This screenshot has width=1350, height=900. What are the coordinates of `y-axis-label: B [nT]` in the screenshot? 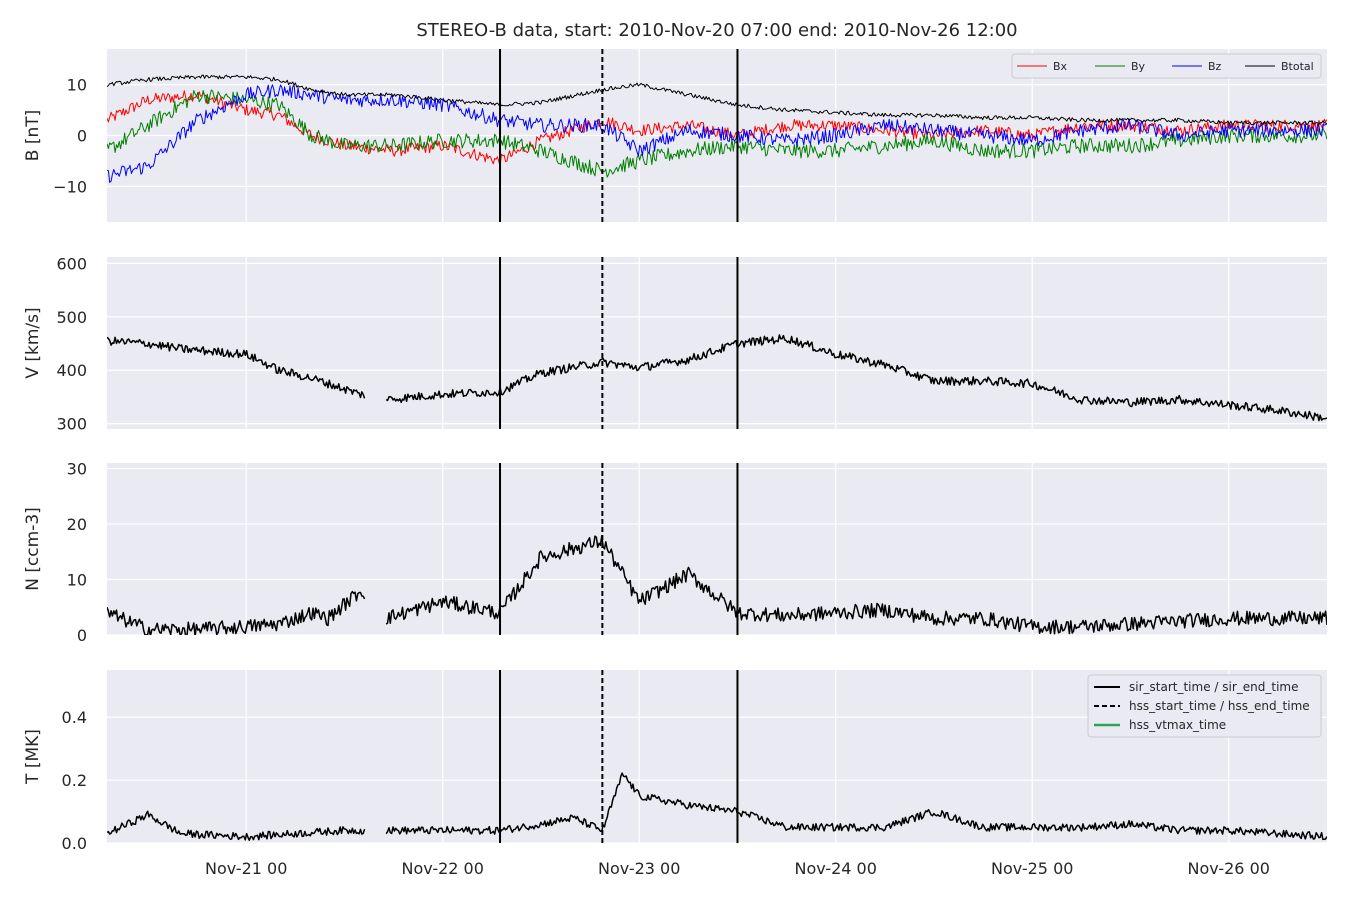 It's located at (33, 136).